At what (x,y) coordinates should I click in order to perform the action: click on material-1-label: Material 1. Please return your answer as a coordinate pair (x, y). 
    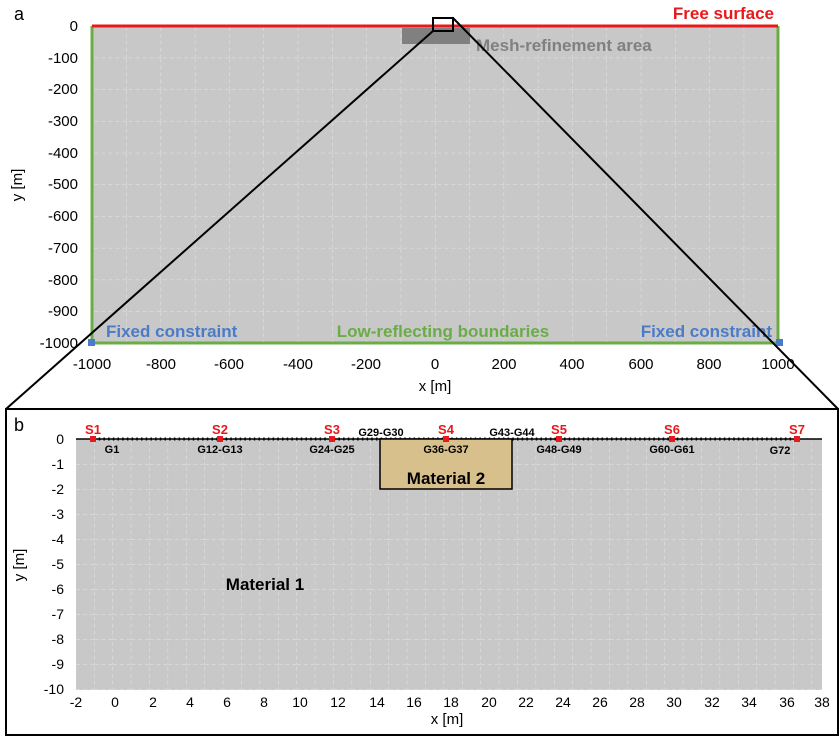
    Looking at the image, I should click on (265, 584).